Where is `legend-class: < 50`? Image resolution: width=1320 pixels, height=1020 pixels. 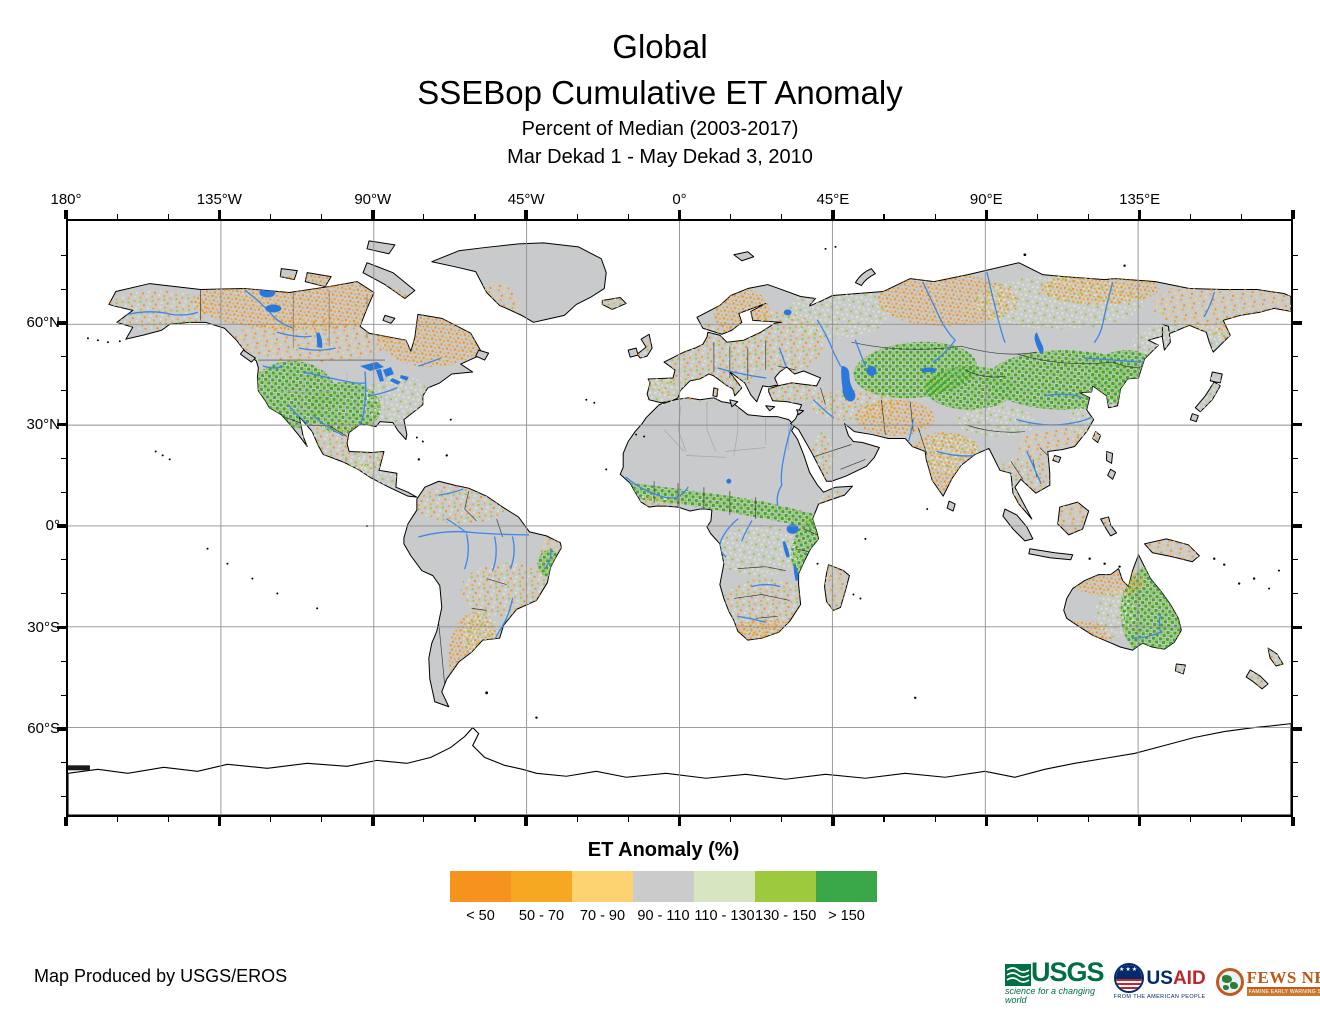
legend-class: < 50 is located at coordinates (480, 897).